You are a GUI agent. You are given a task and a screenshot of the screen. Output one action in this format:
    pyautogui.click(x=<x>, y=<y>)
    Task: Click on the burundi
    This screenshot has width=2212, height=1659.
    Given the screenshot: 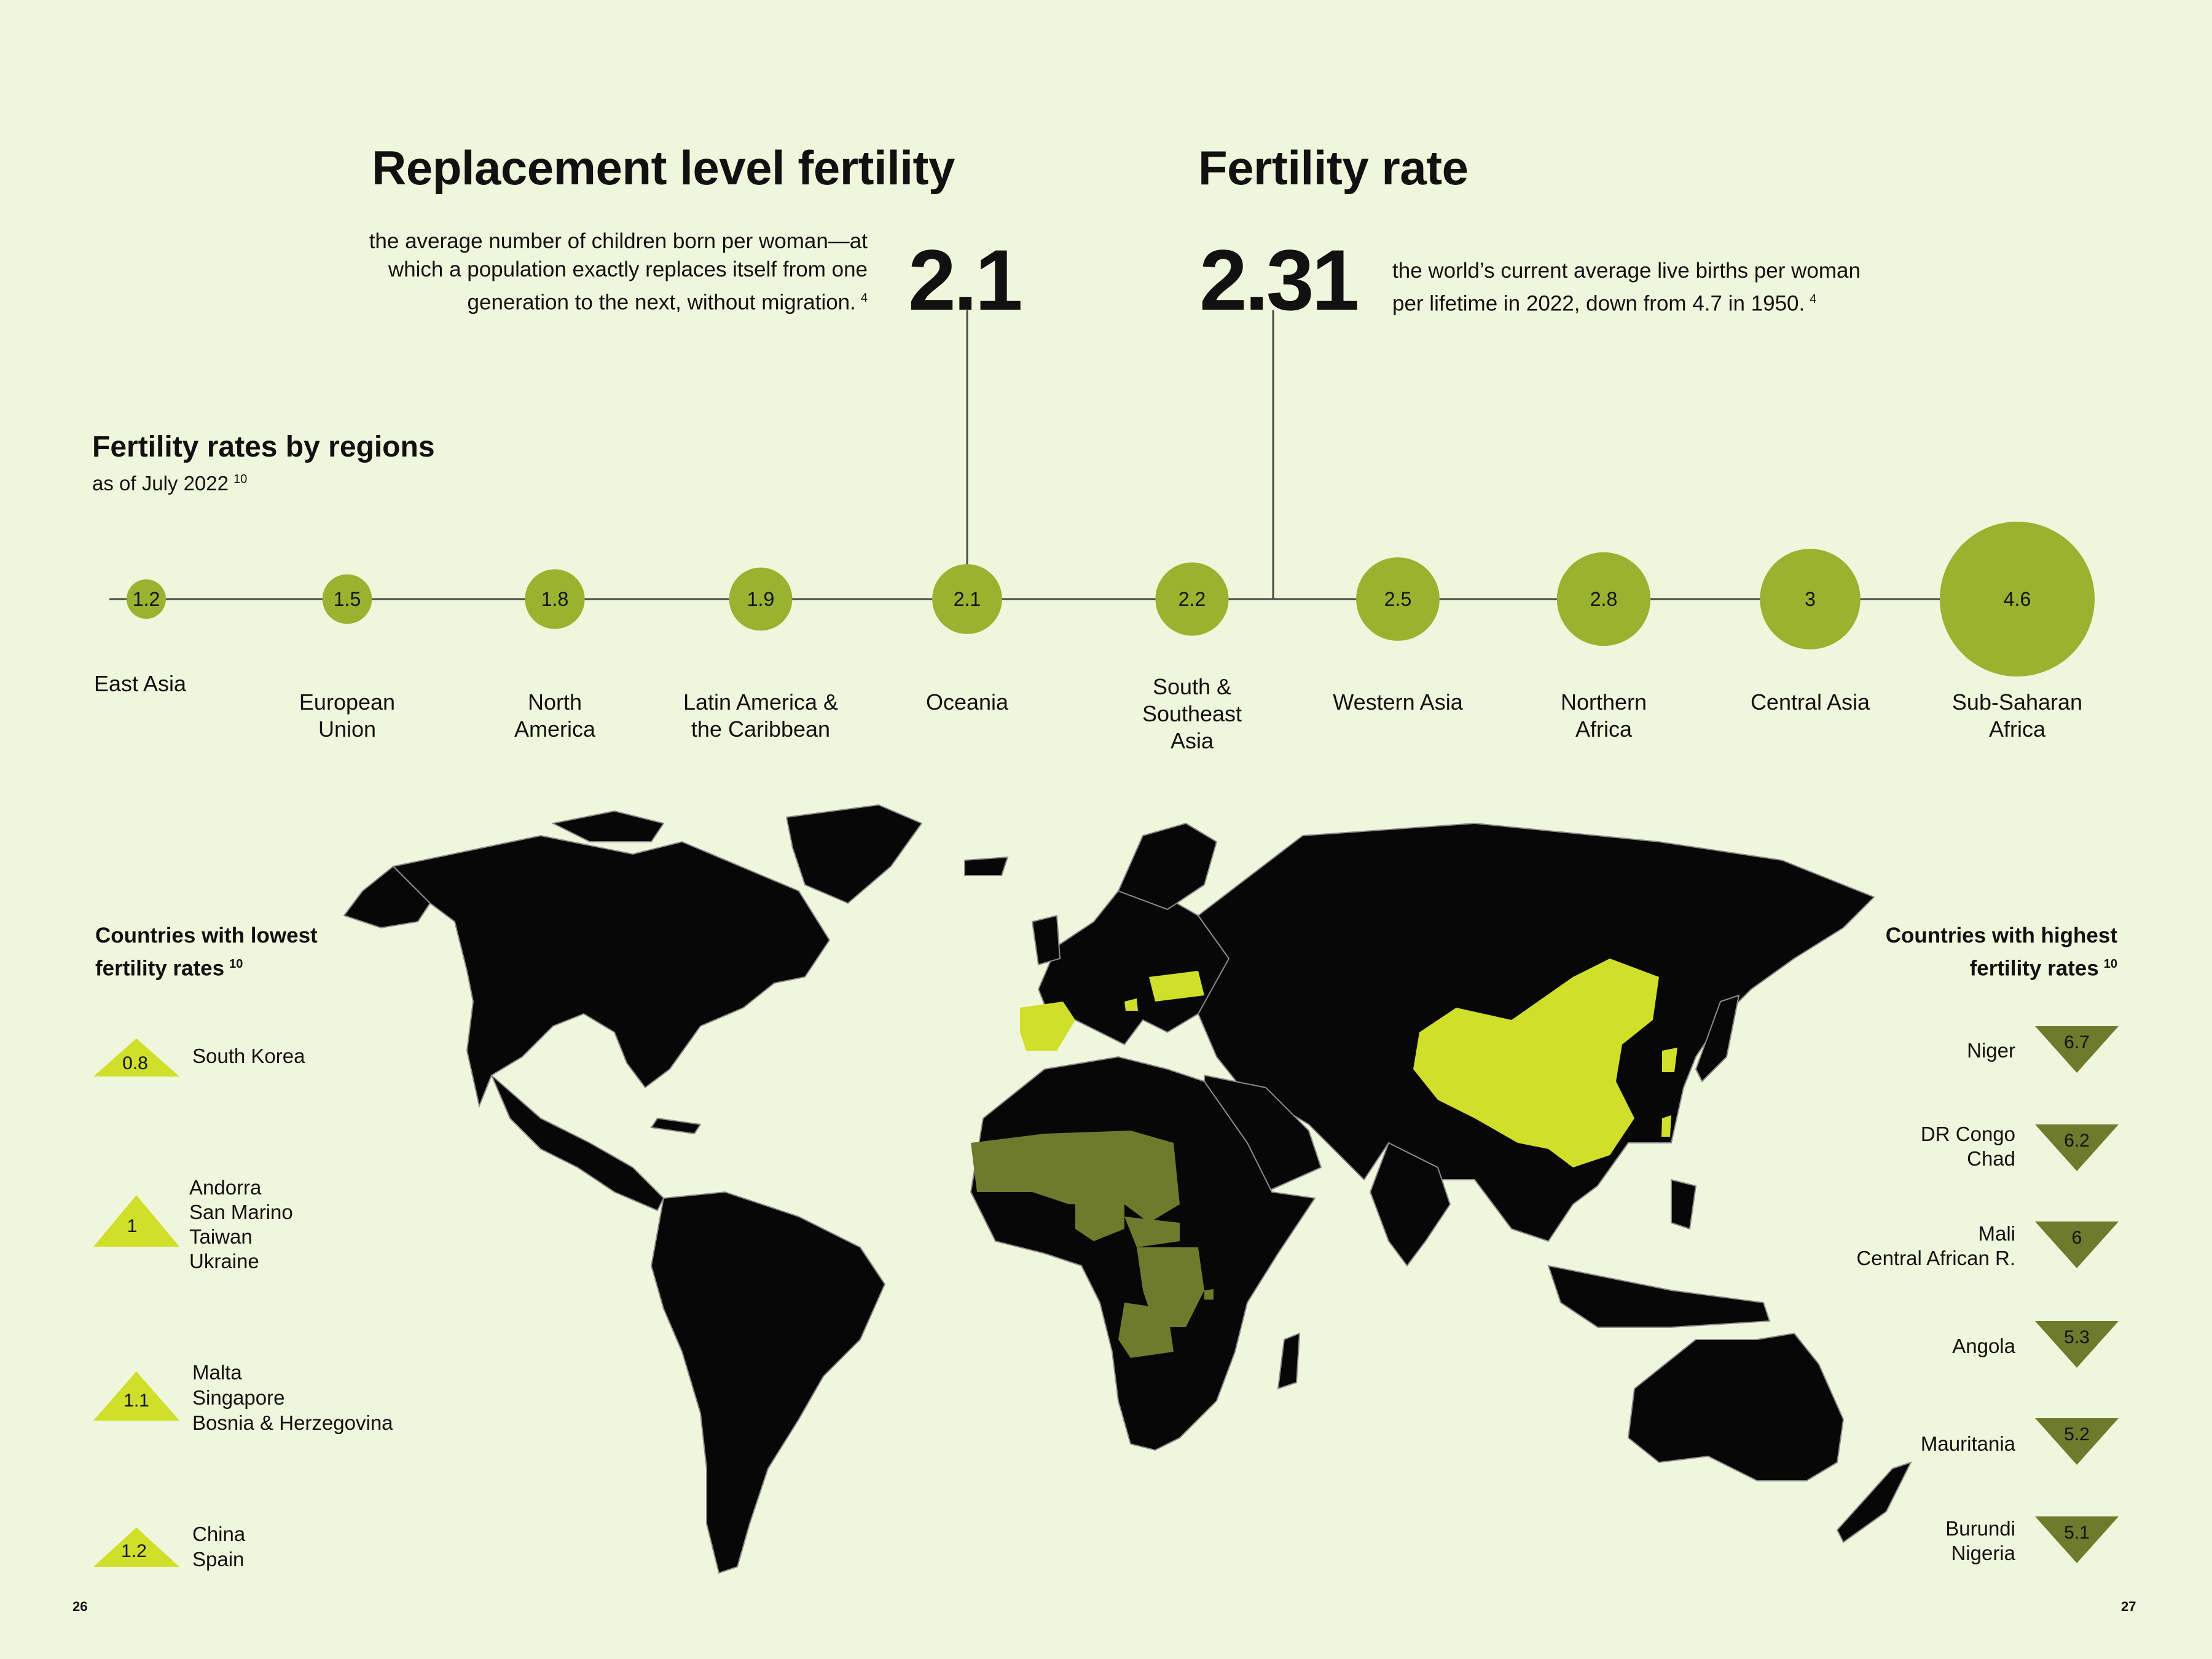 What is the action you would take?
    pyautogui.click(x=1209, y=1294)
    